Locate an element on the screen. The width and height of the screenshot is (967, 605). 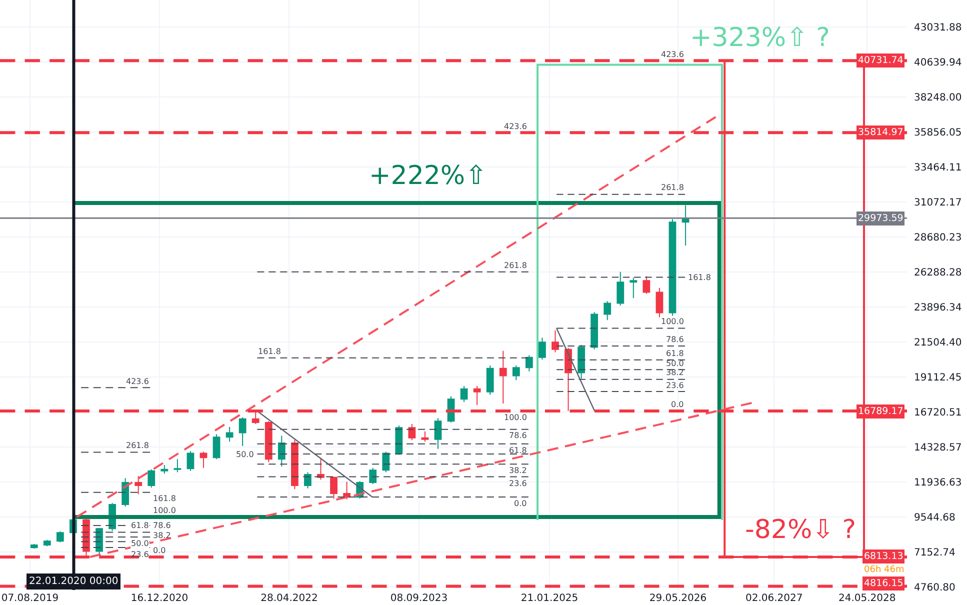
y-tick-label: 28680.23 is located at coordinates (938, 238).